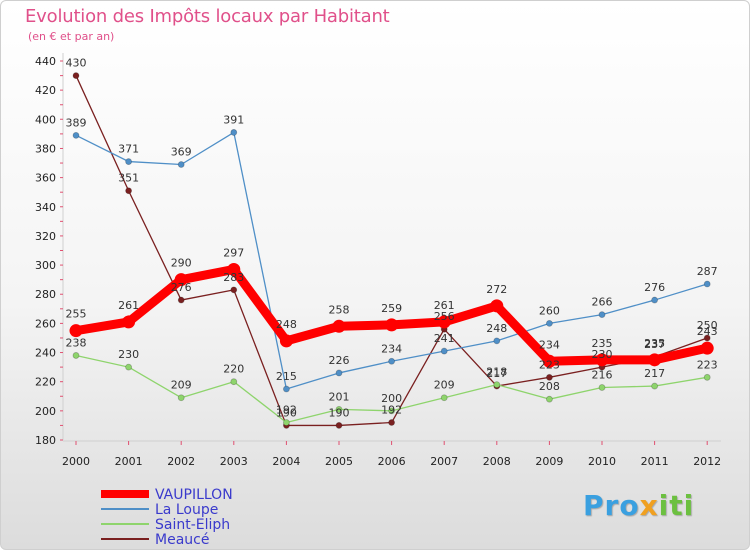 The height and width of the screenshot is (550, 750). I want to click on data-label: 215, so click(286, 376).